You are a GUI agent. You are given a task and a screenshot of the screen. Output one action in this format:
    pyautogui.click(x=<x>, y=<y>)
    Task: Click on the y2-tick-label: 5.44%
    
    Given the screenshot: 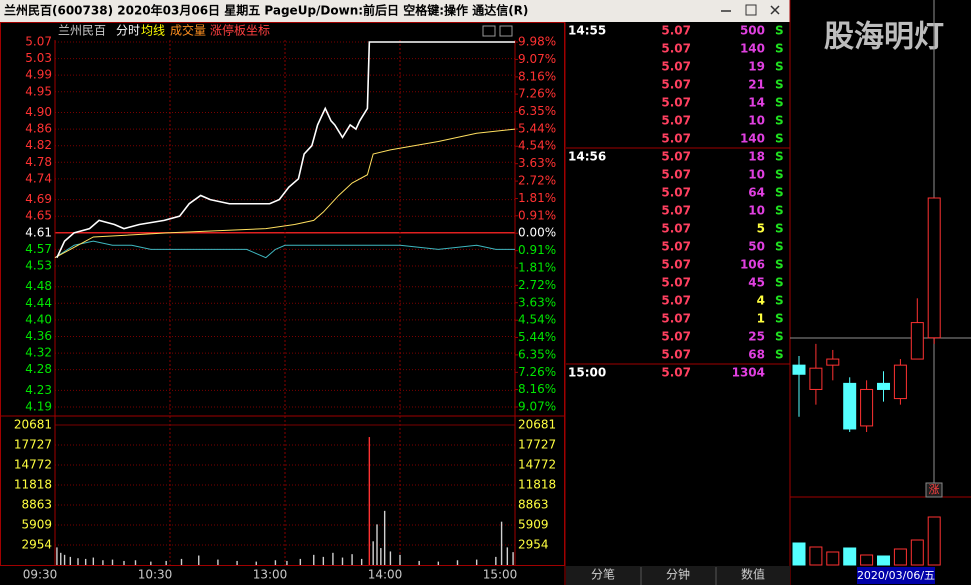 What is the action you would take?
    pyautogui.click(x=537, y=337)
    